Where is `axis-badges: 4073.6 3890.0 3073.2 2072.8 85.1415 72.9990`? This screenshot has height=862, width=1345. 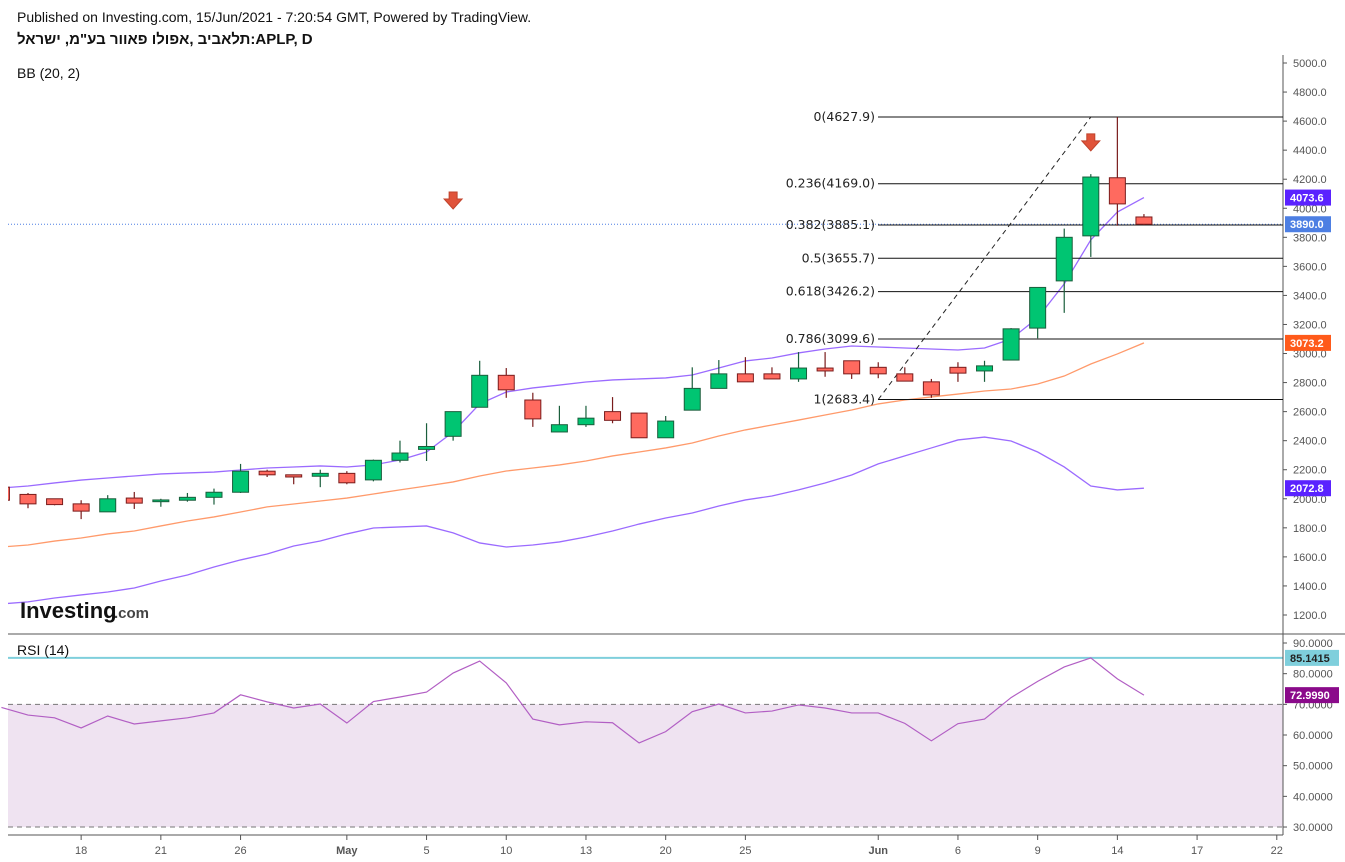 axis-badges: 4073.6 3890.0 3073.2 2072.8 85.1415 72.9990 is located at coordinates (1312, 446).